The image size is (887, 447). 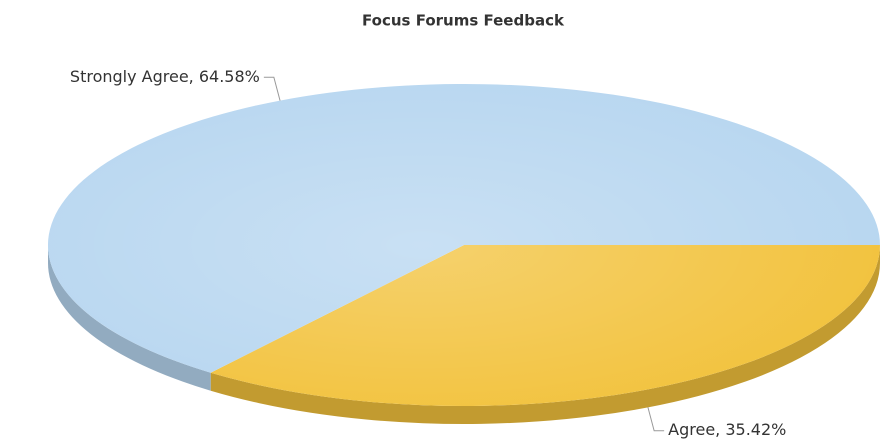 I want to click on chart-title: Focus Forums Feedback, so click(x=463, y=21).